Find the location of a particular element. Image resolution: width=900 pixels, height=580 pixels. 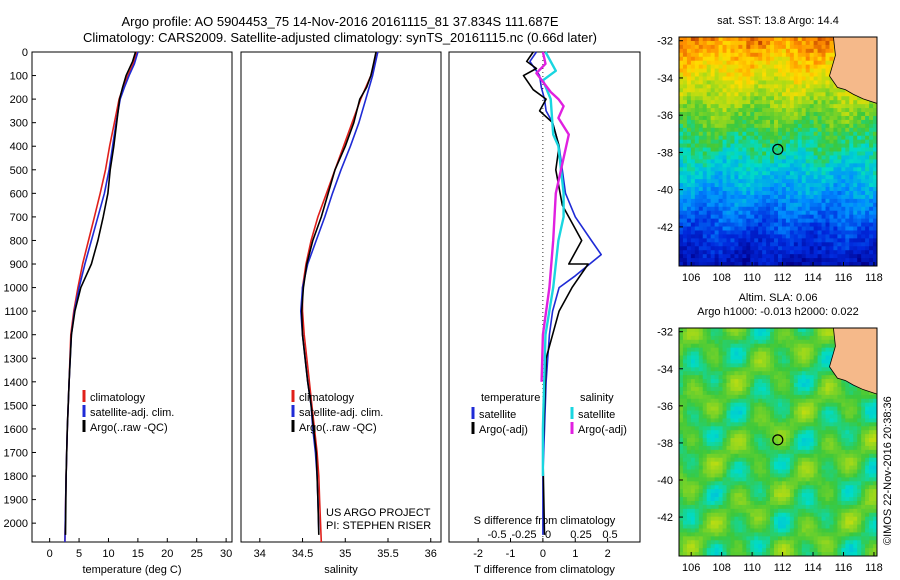

x-tick-label: 20 is located at coordinates (167, 554).